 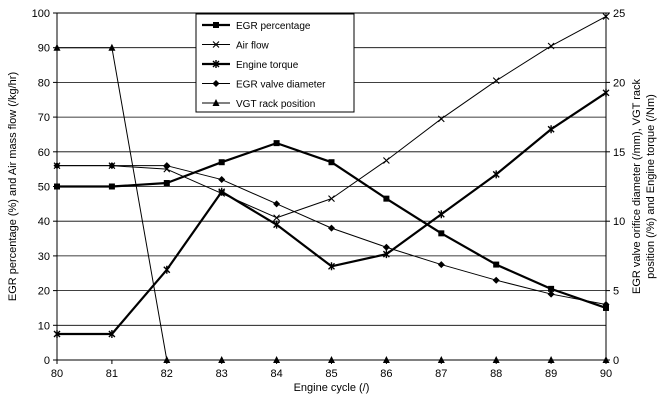 I want to click on legend-item-3: EGR valve diameter, so click(x=264, y=85).